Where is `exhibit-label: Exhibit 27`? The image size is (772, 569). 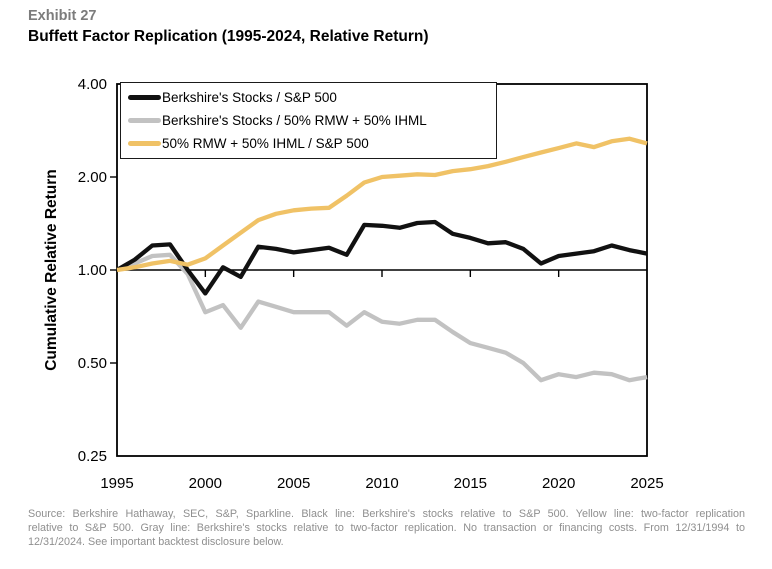 exhibit-label: Exhibit 27 is located at coordinates (62, 16).